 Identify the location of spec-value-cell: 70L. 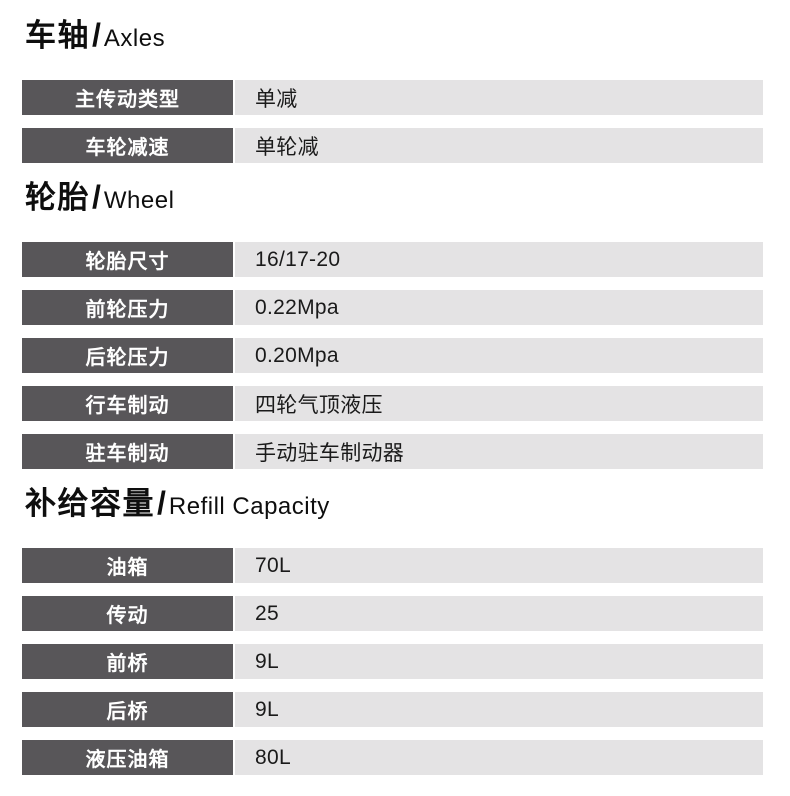
(499, 565).